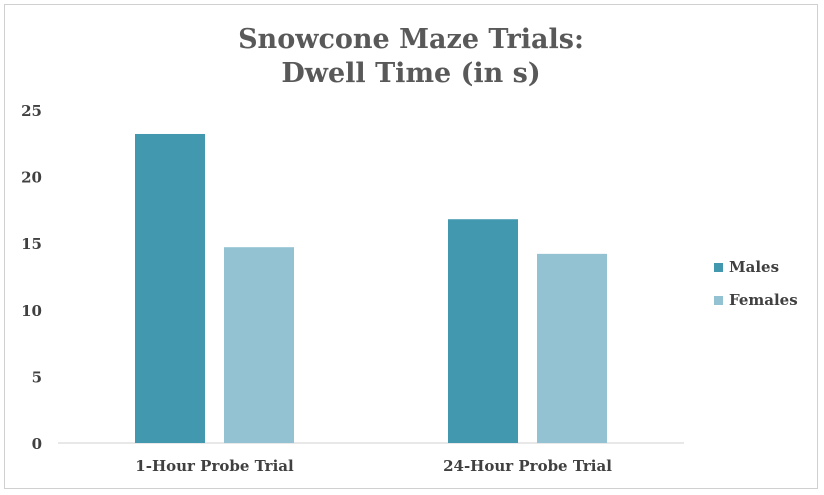 This screenshot has width=824, height=495. What do you see at coordinates (411, 39) in the screenshot?
I see `chart-title-line-1: Snowcone Maze Trials:` at bounding box center [411, 39].